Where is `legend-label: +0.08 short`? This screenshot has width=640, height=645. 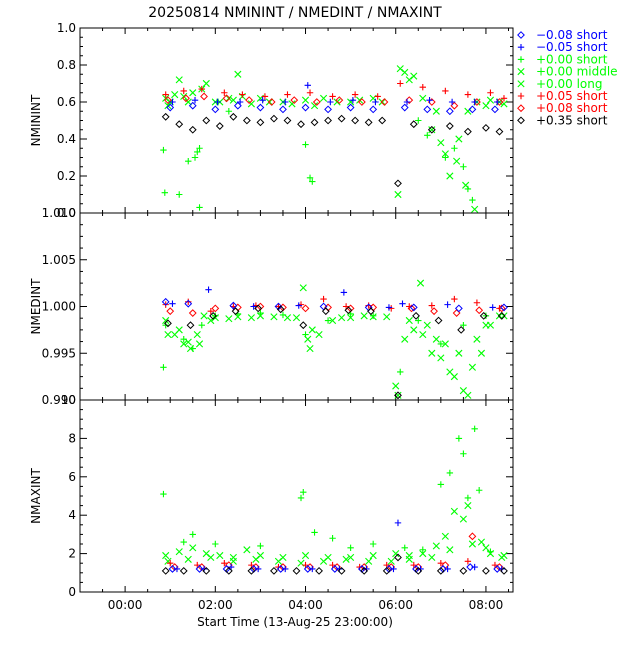 legend-label: +0.08 short is located at coordinates (572, 108).